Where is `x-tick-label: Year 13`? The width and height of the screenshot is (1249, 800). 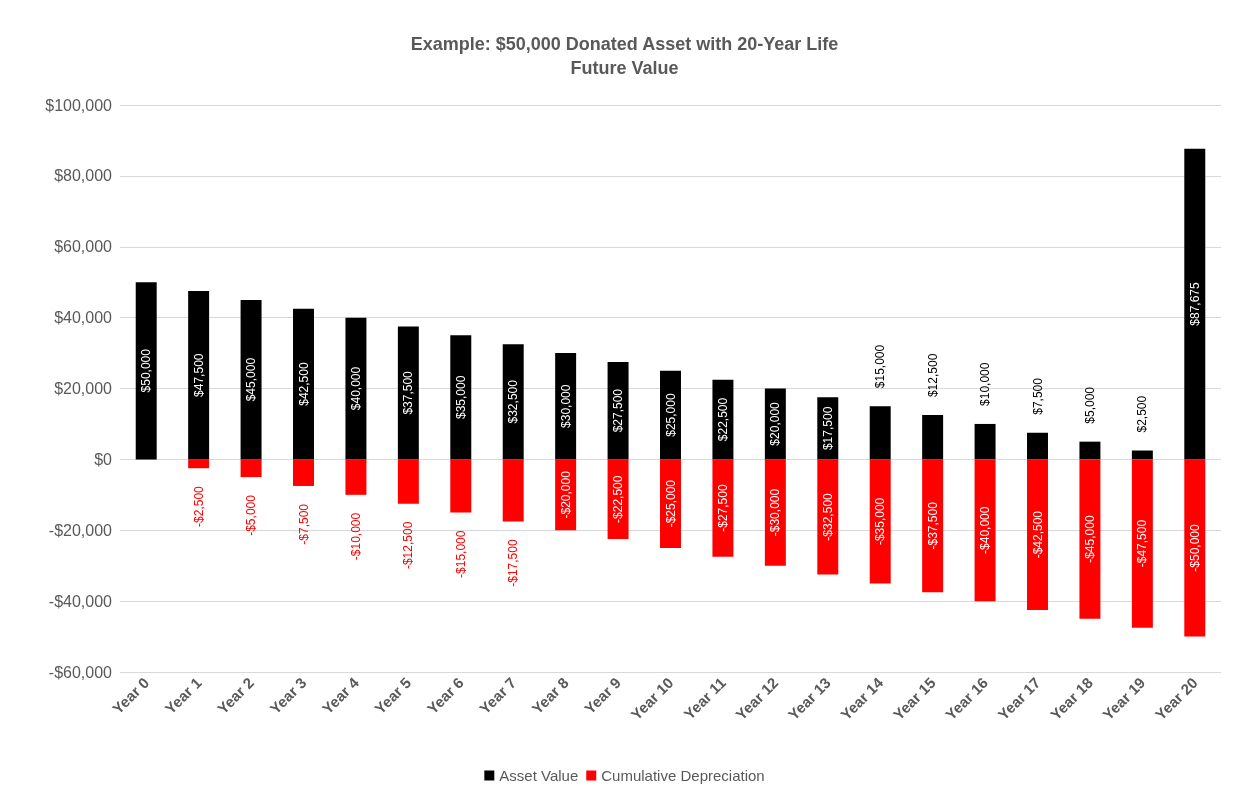 x-tick-label: Year 13 is located at coordinates (809, 698).